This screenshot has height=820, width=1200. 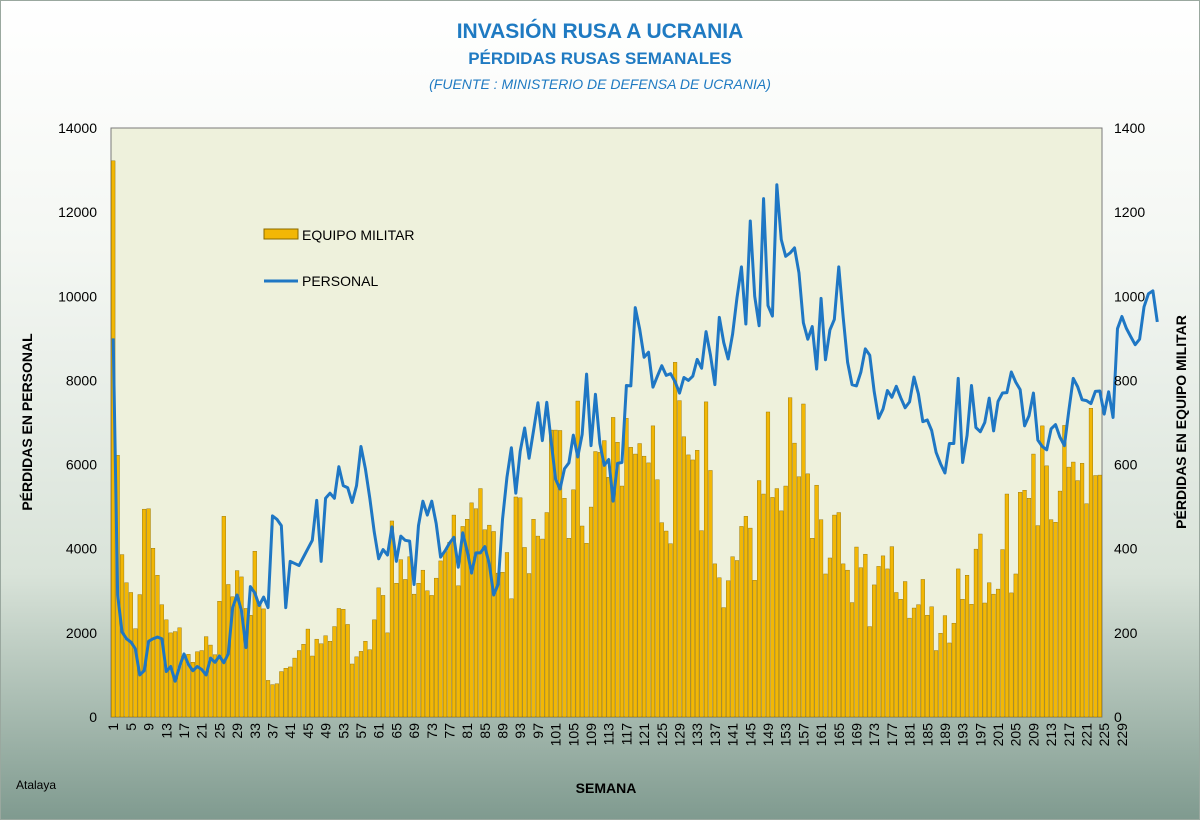 What do you see at coordinates (1126, 549) in the screenshot?
I see `y-right-tick-label: 400` at bounding box center [1126, 549].